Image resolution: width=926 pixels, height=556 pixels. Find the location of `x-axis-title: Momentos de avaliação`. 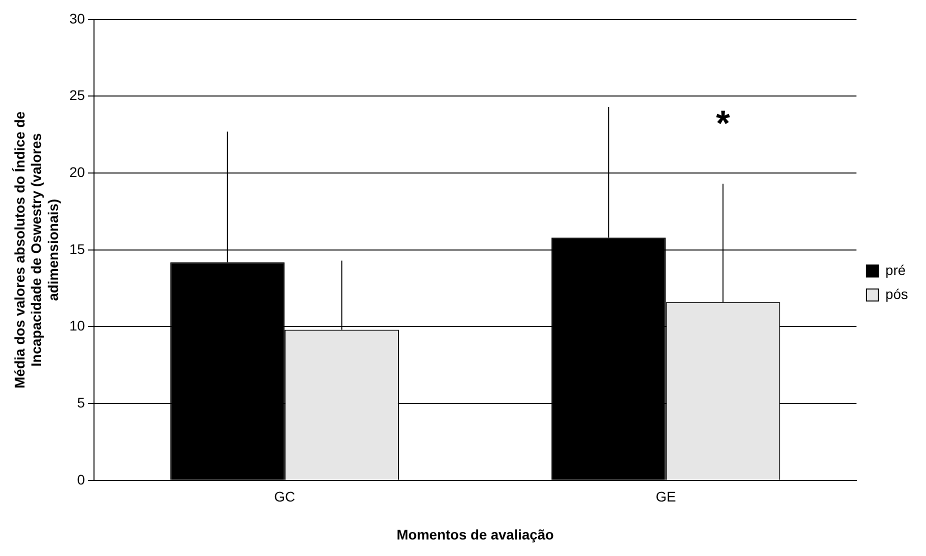

x-axis-title: Momentos de avaliação is located at coordinates (475, 534).